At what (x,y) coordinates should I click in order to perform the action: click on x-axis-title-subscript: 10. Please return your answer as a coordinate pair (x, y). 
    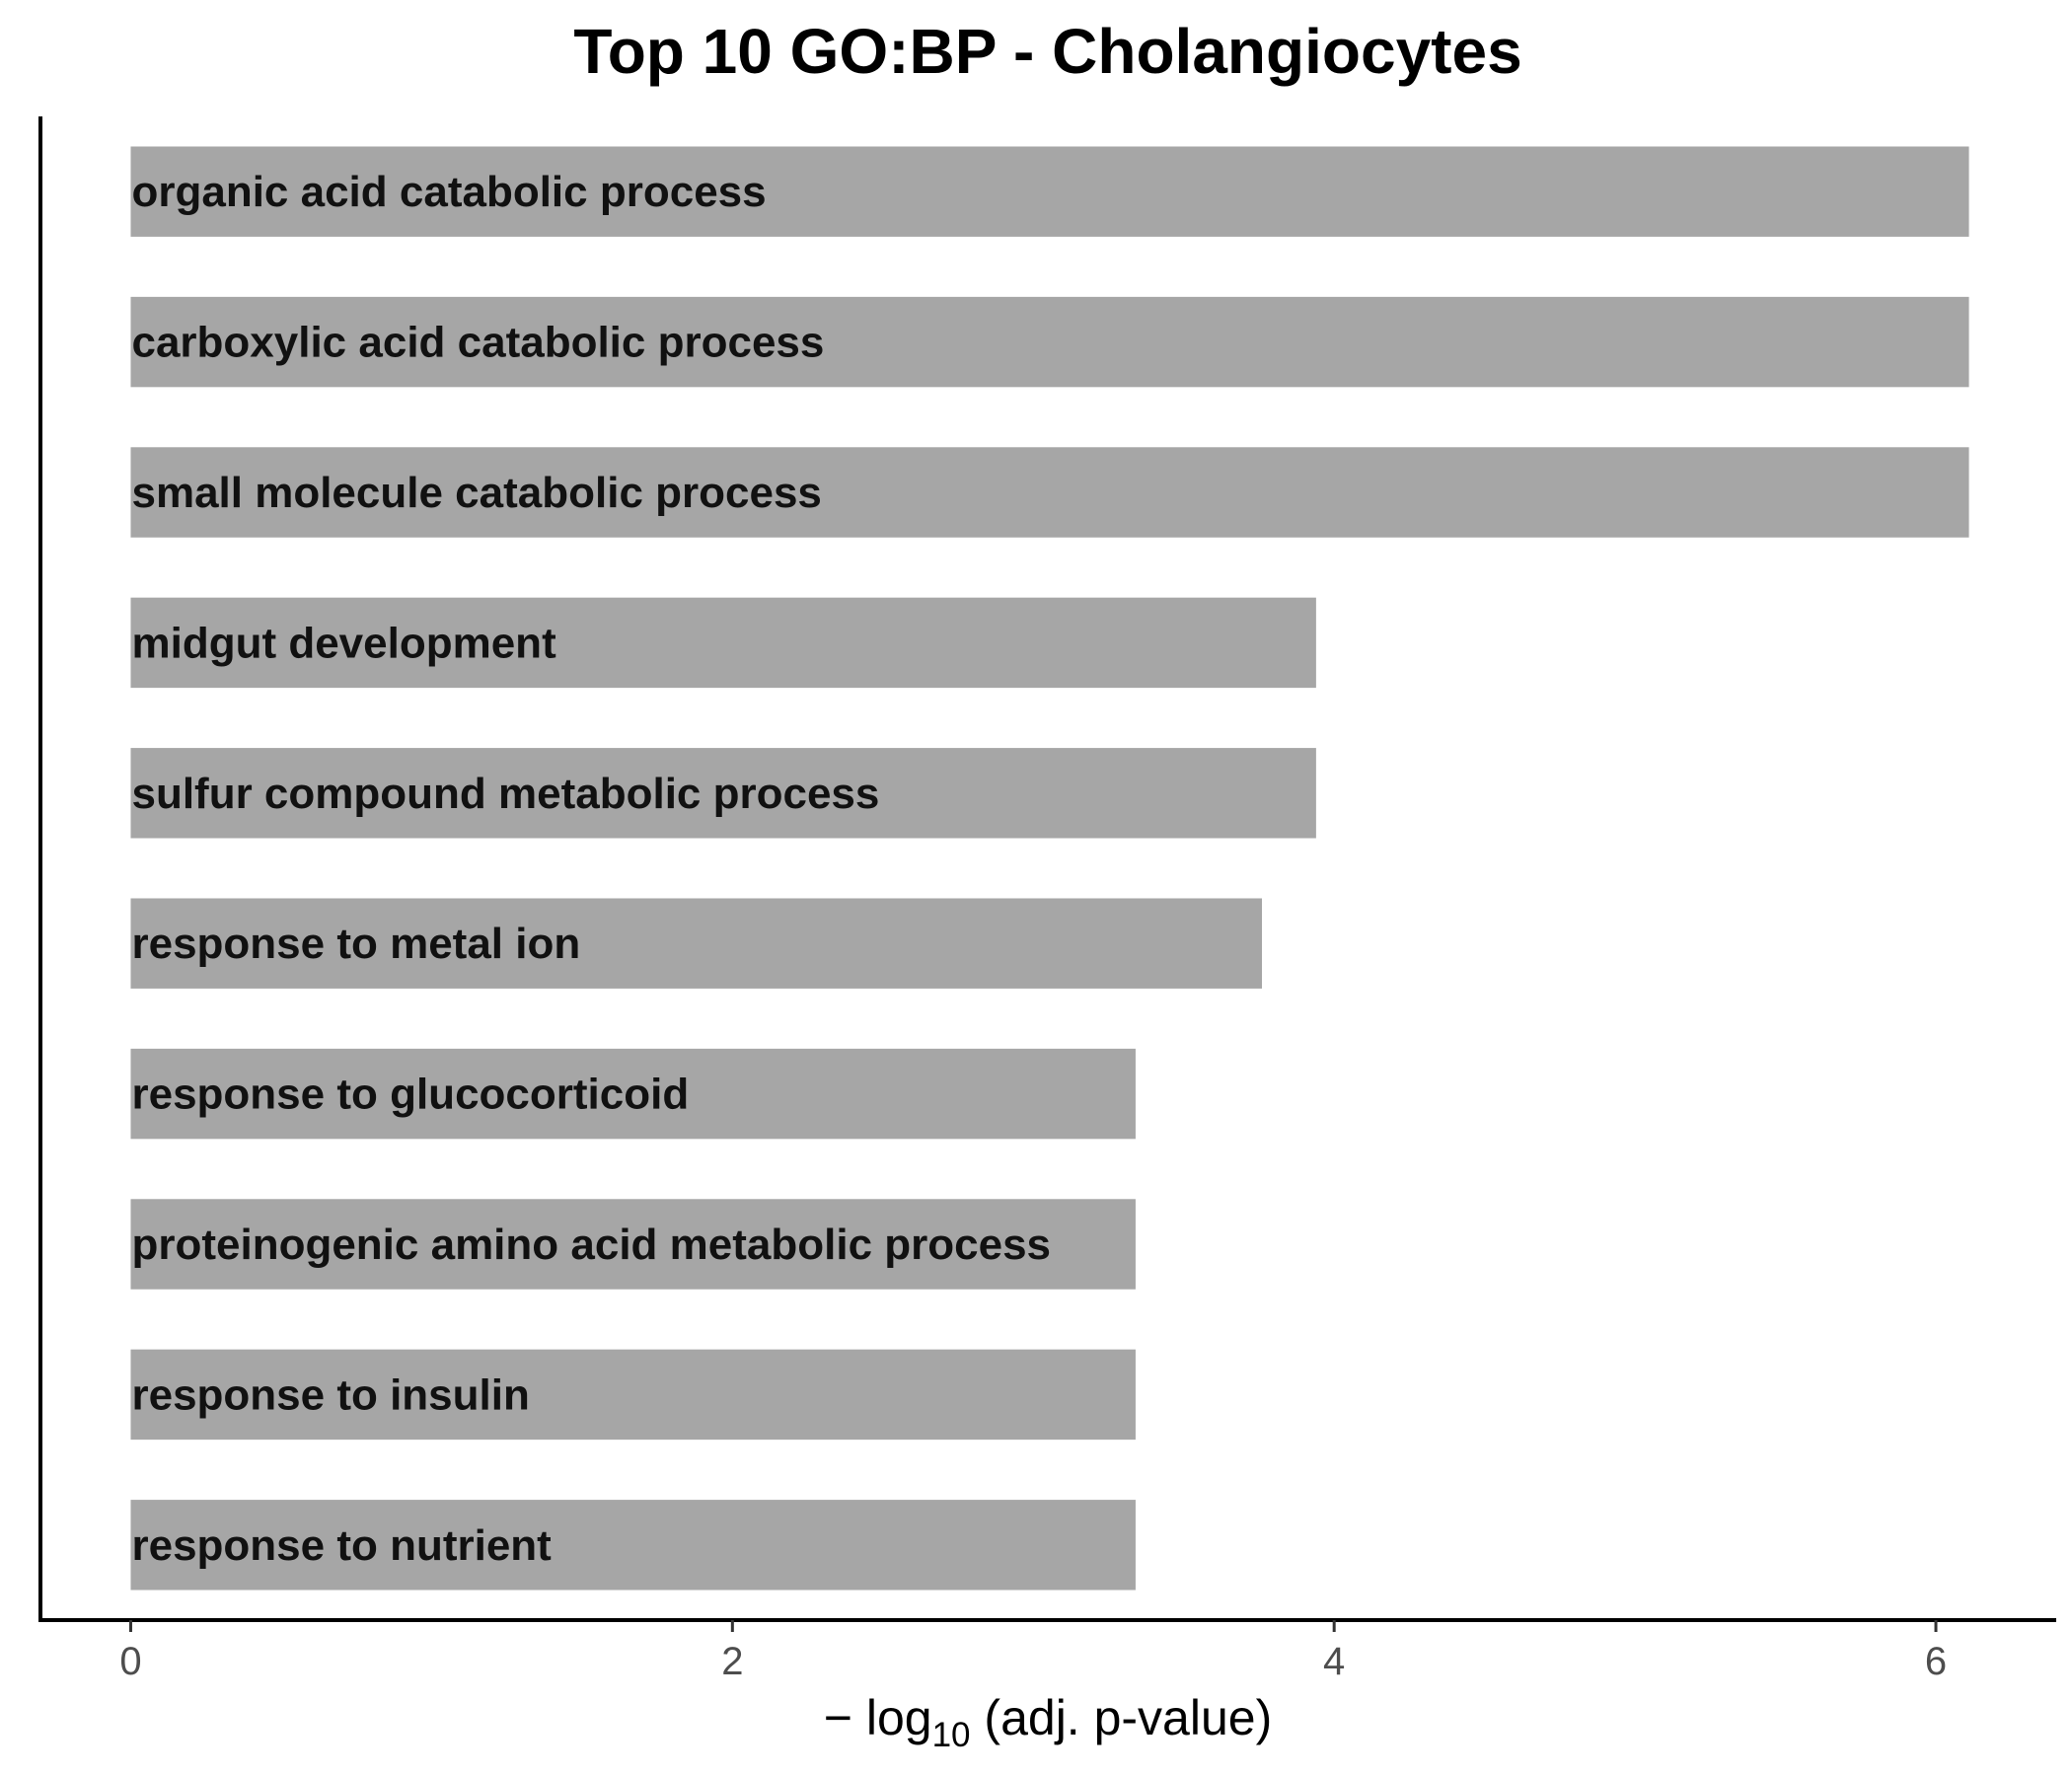
    Looking at the image, I should click on (952, 1735).